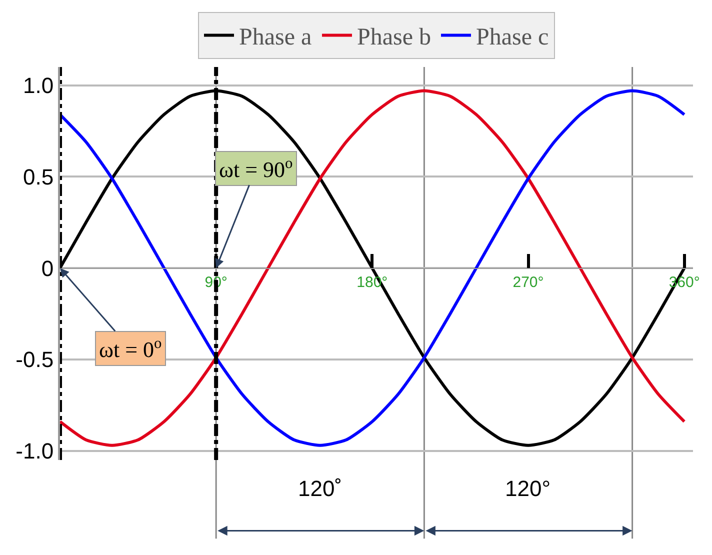  Describe the element at coordinates (130, 348) in the screenshot. I see `annotation: ωt = 0$^{o}$` at that location.